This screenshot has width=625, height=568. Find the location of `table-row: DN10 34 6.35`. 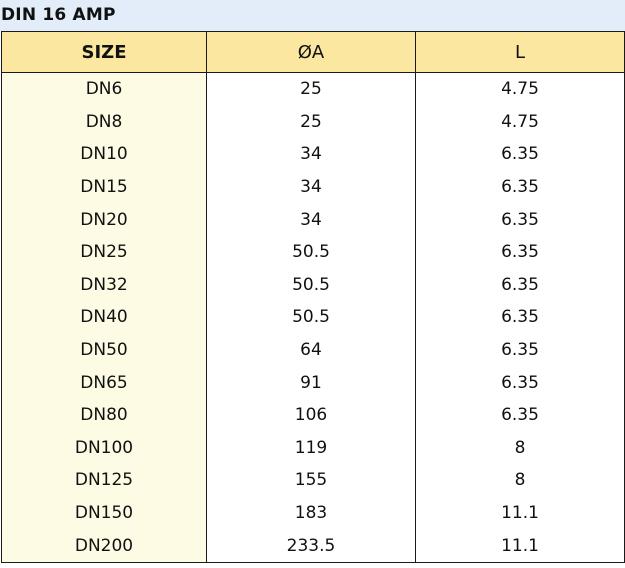

table-row: DN10 34 6.35 is located at coordinates (313, 154).